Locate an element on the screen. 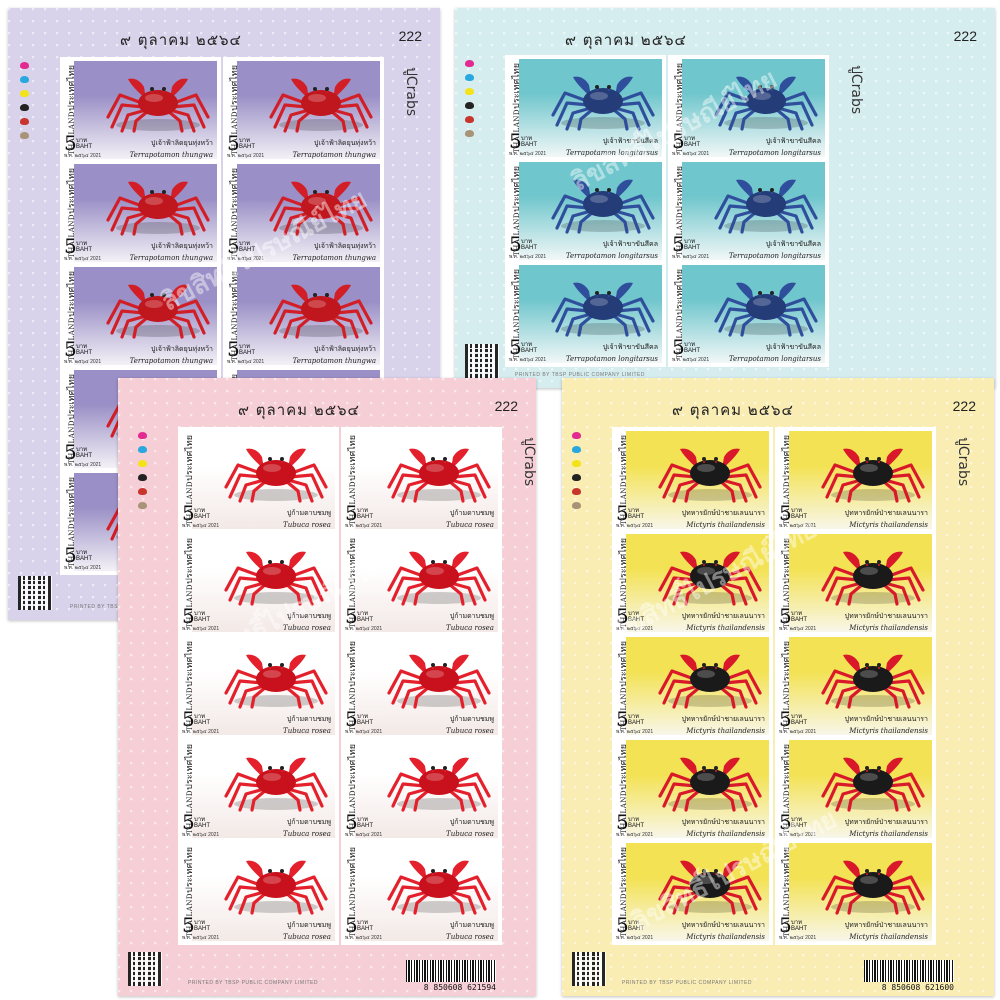 The image size is (1000, 1000). issue-date: ๙ ตุลาคม ๒๕๖๔ is located at coordinates (299, 410).